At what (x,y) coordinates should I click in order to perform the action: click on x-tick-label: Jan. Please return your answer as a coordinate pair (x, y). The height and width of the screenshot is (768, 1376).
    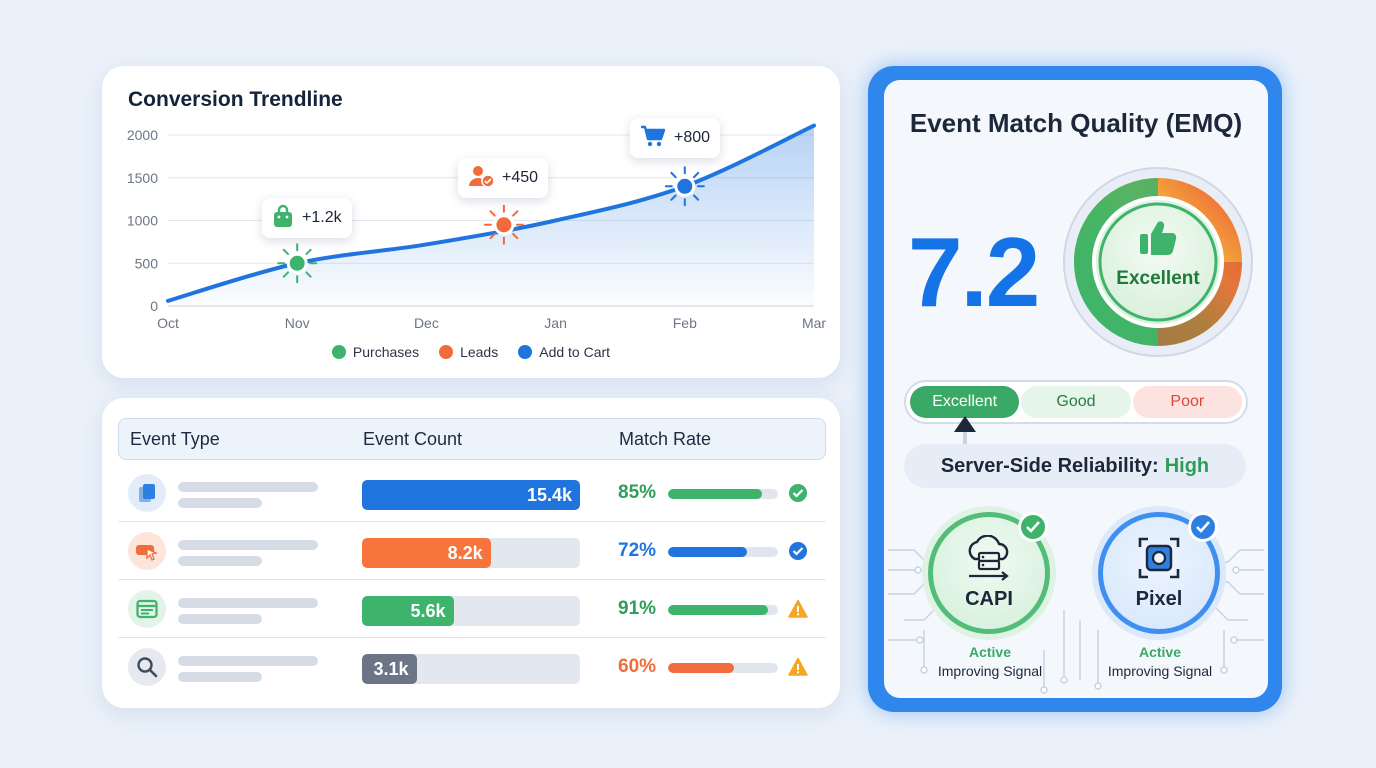
    Looking at the image, I should click on (555, 323).